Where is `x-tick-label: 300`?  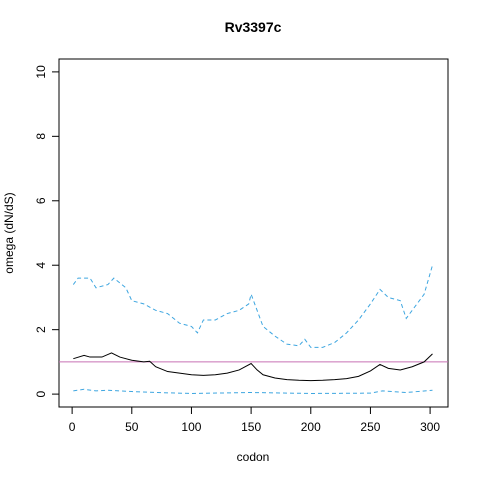
x-tick-label: 300 is located at coordinates (430, 427).